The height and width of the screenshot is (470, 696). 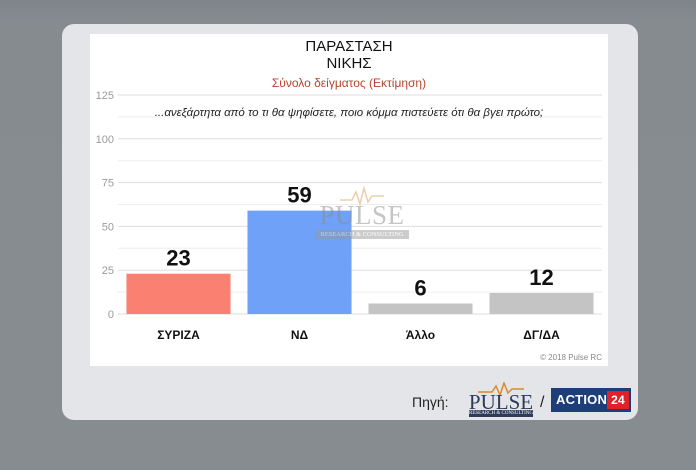 I want to click on x-category-label: Άλλο, so click(x=420, y=335).